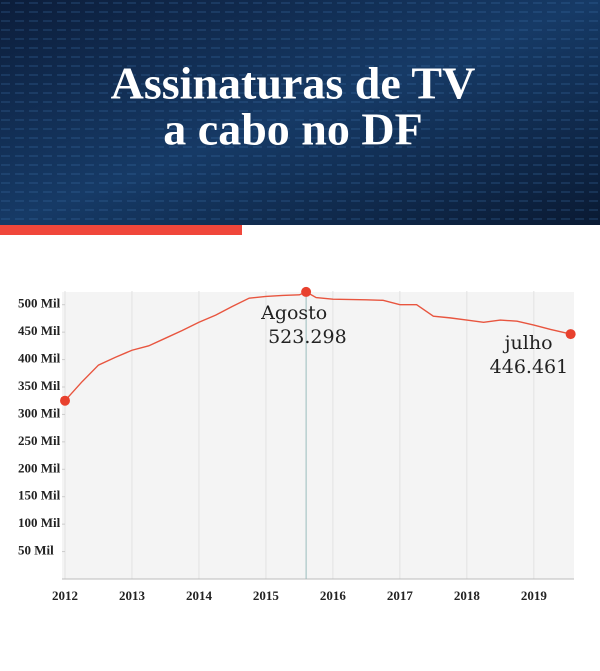 Image resolution: width=600 pixels, height=671 pixels. I want to click on y-tick-label: 450 Mil, so click(39, 330).